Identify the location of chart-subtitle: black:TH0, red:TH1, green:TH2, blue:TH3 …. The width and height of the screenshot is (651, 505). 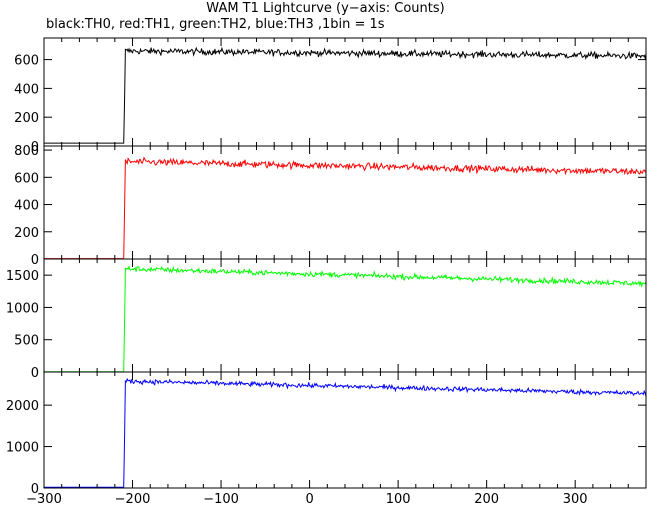
(215, 24).